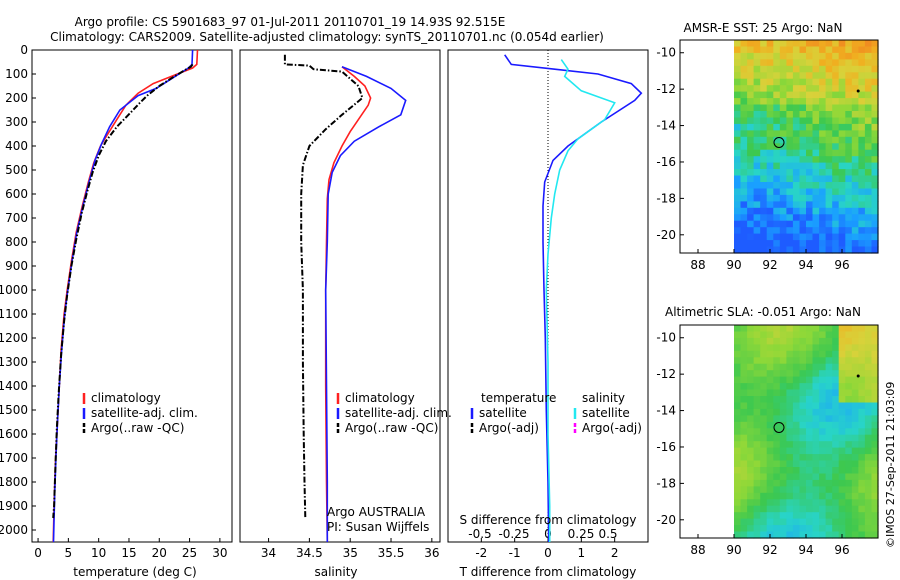 Image resolution: width=900 pixels, height=580 pixels. I want to click on island-marker, so click(858, 376).